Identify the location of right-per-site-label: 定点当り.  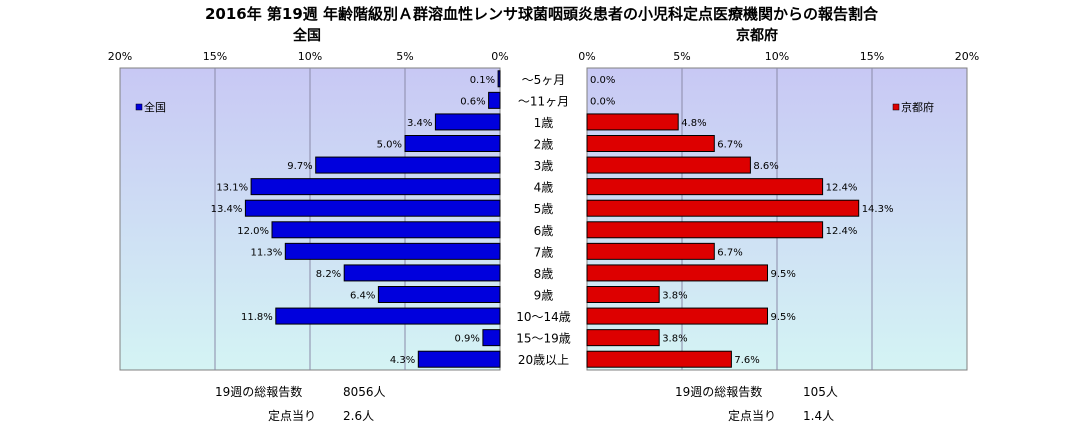
(752, 416).